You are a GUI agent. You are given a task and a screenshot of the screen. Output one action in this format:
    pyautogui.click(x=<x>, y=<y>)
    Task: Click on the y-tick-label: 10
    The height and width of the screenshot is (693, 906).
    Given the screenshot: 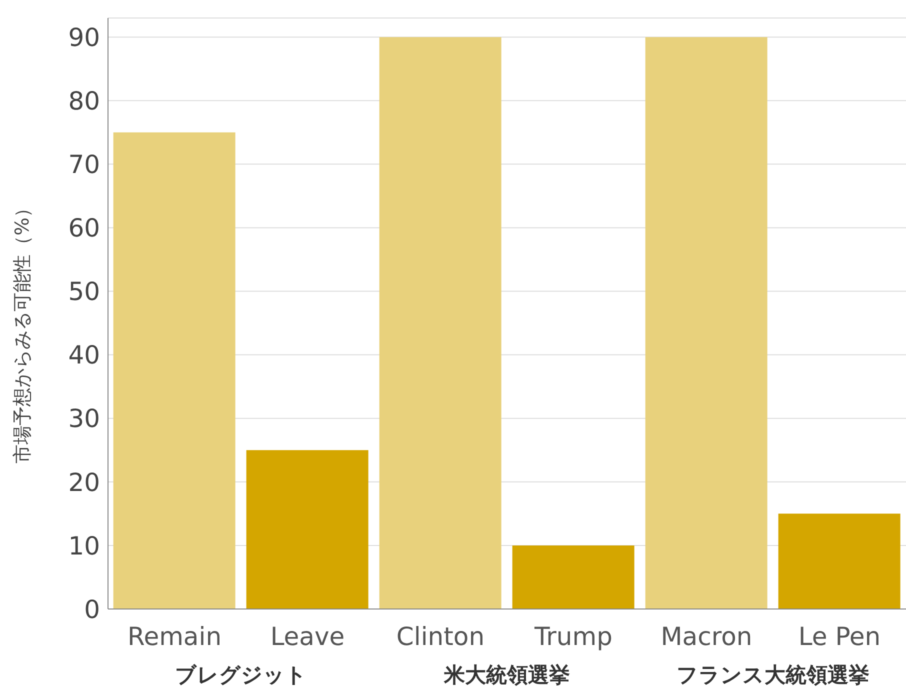 What is the action you would take?
    pyautogui.click(x=84, y=545)
    